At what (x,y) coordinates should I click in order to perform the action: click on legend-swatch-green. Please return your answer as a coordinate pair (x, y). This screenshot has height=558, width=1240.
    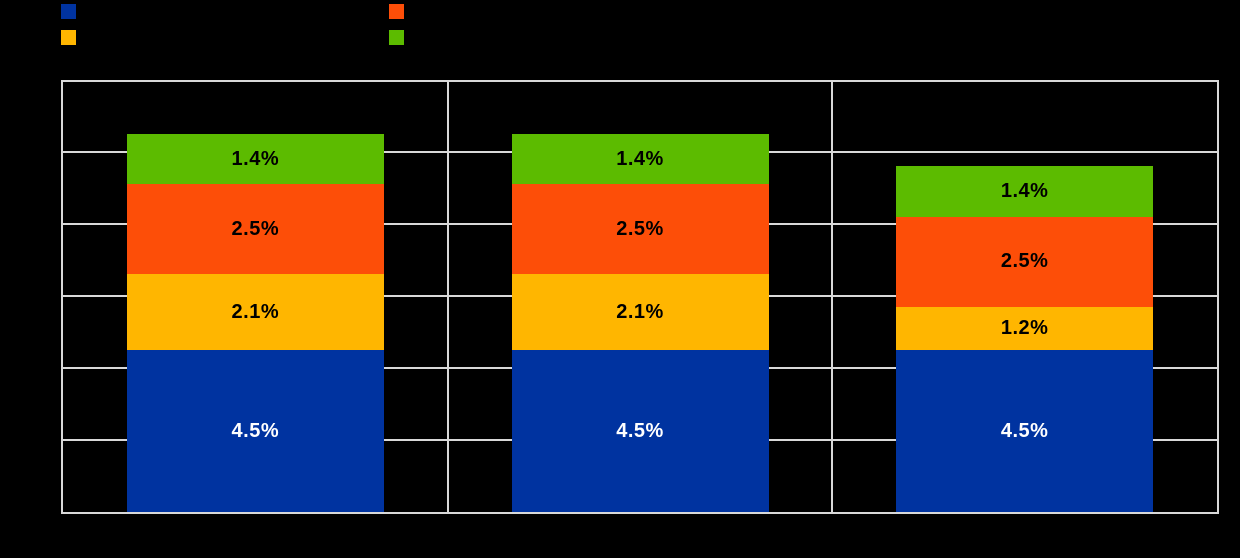
    Looking at the image, I should click on (396, 37).